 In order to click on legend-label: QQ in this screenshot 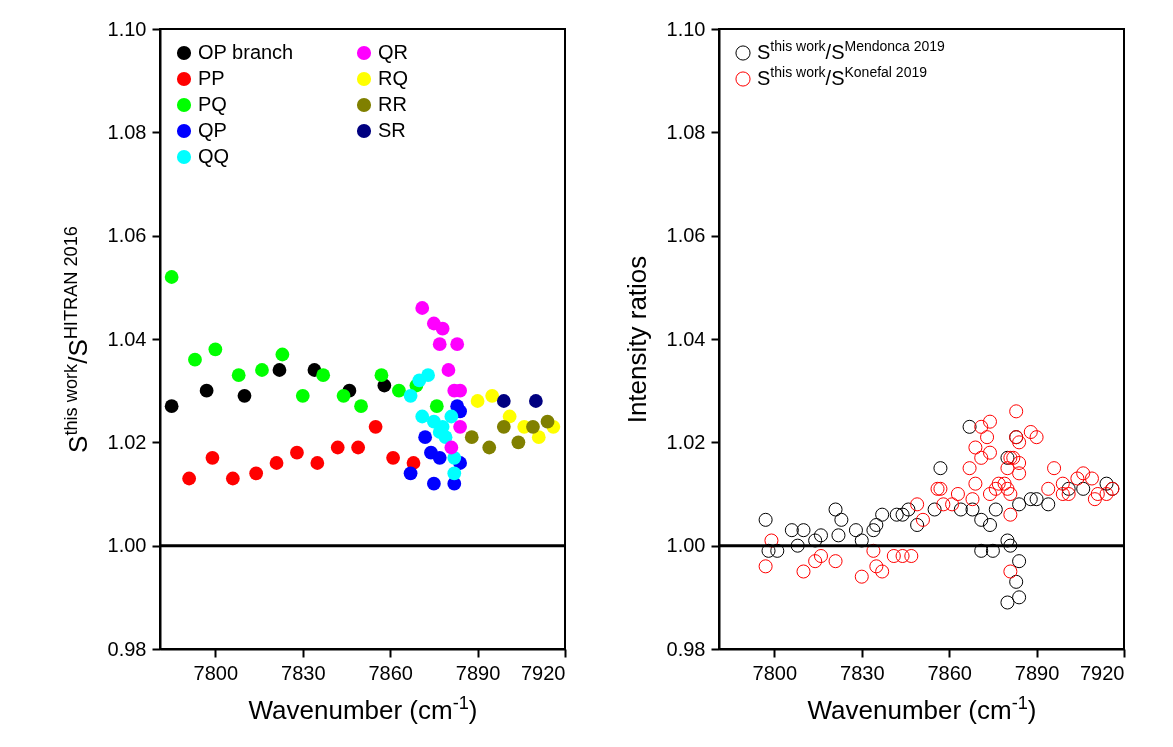, I will do `click(214, 156)`.